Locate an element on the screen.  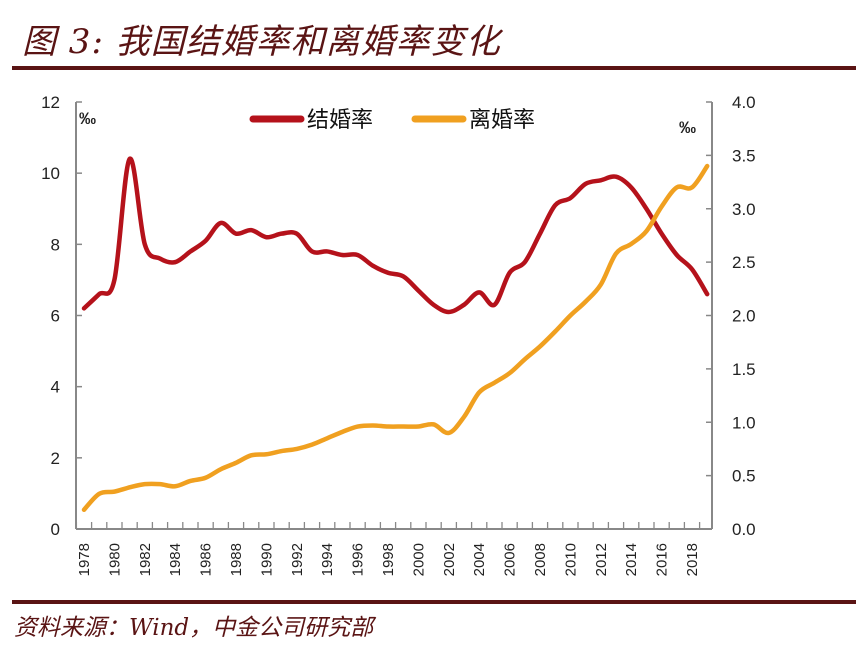
legend-label: 结婚率 is located at coordinates (340, 120).